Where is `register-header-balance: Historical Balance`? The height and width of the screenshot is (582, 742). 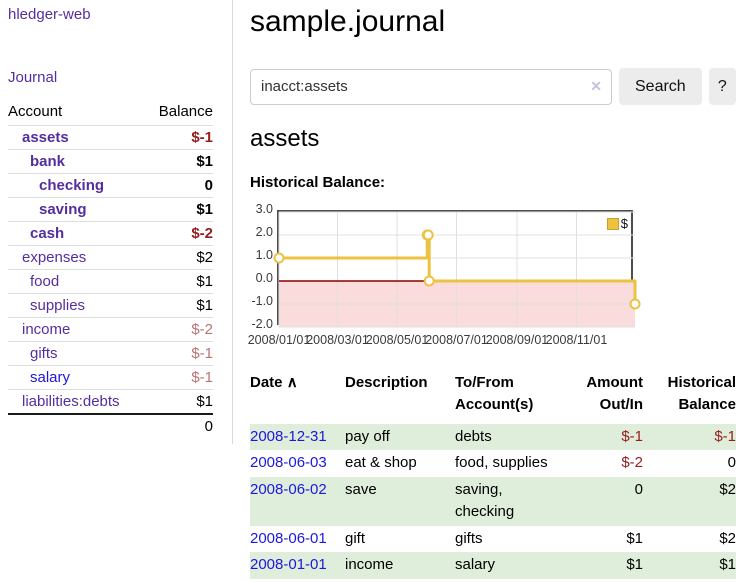
register-header-balance: Historical Balance is located at coordinates (701, 393).